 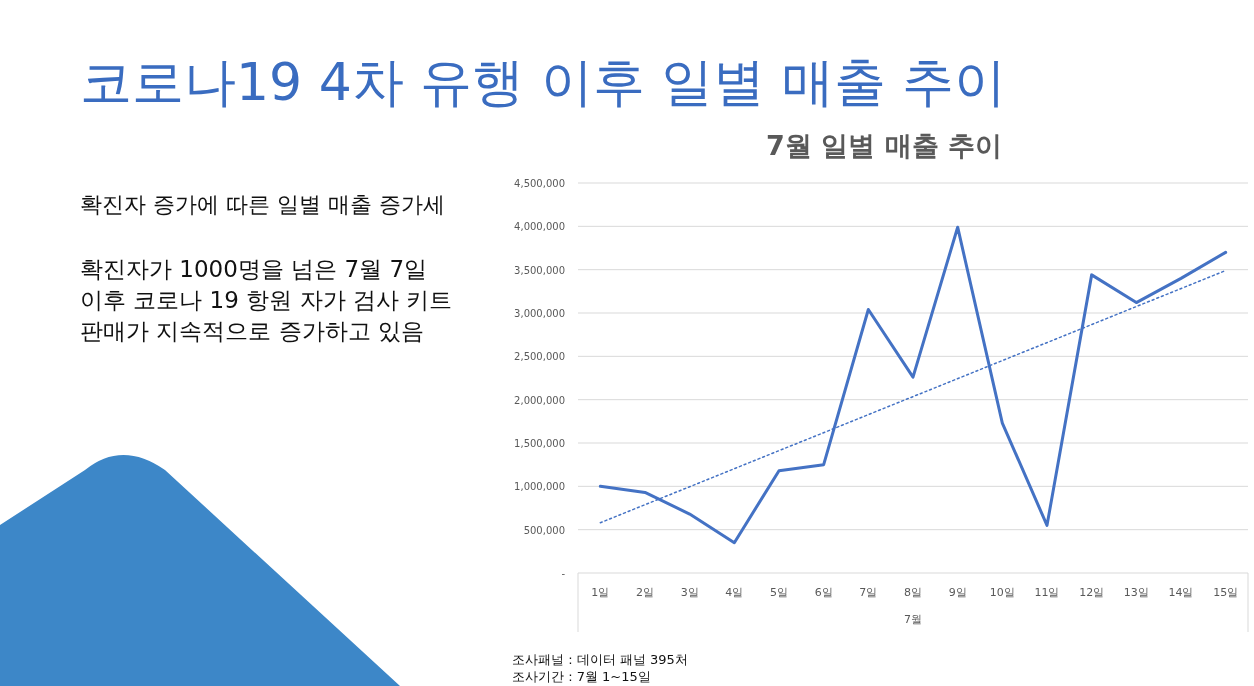 What do you see at coordinates (1181, 592) in the screenshot?
I see `x-tick-label: 14일` at bounding box center [1181, 592].